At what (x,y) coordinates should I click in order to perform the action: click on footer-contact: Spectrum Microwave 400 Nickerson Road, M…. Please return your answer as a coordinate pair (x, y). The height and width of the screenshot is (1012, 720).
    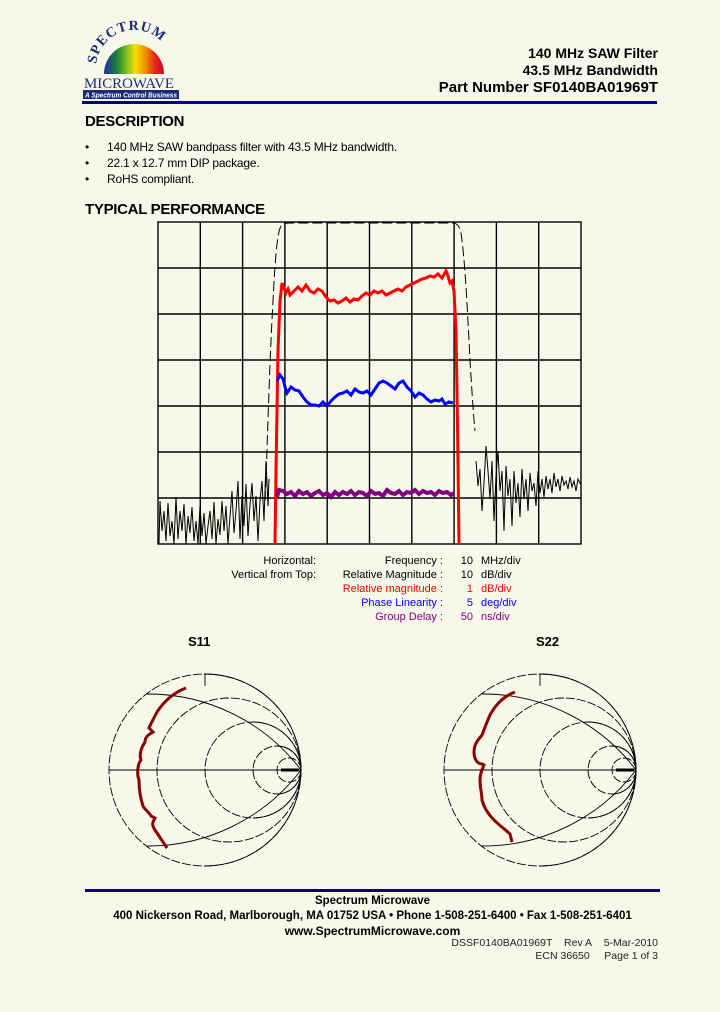
    Looking at the image, I should click on (372, 916).